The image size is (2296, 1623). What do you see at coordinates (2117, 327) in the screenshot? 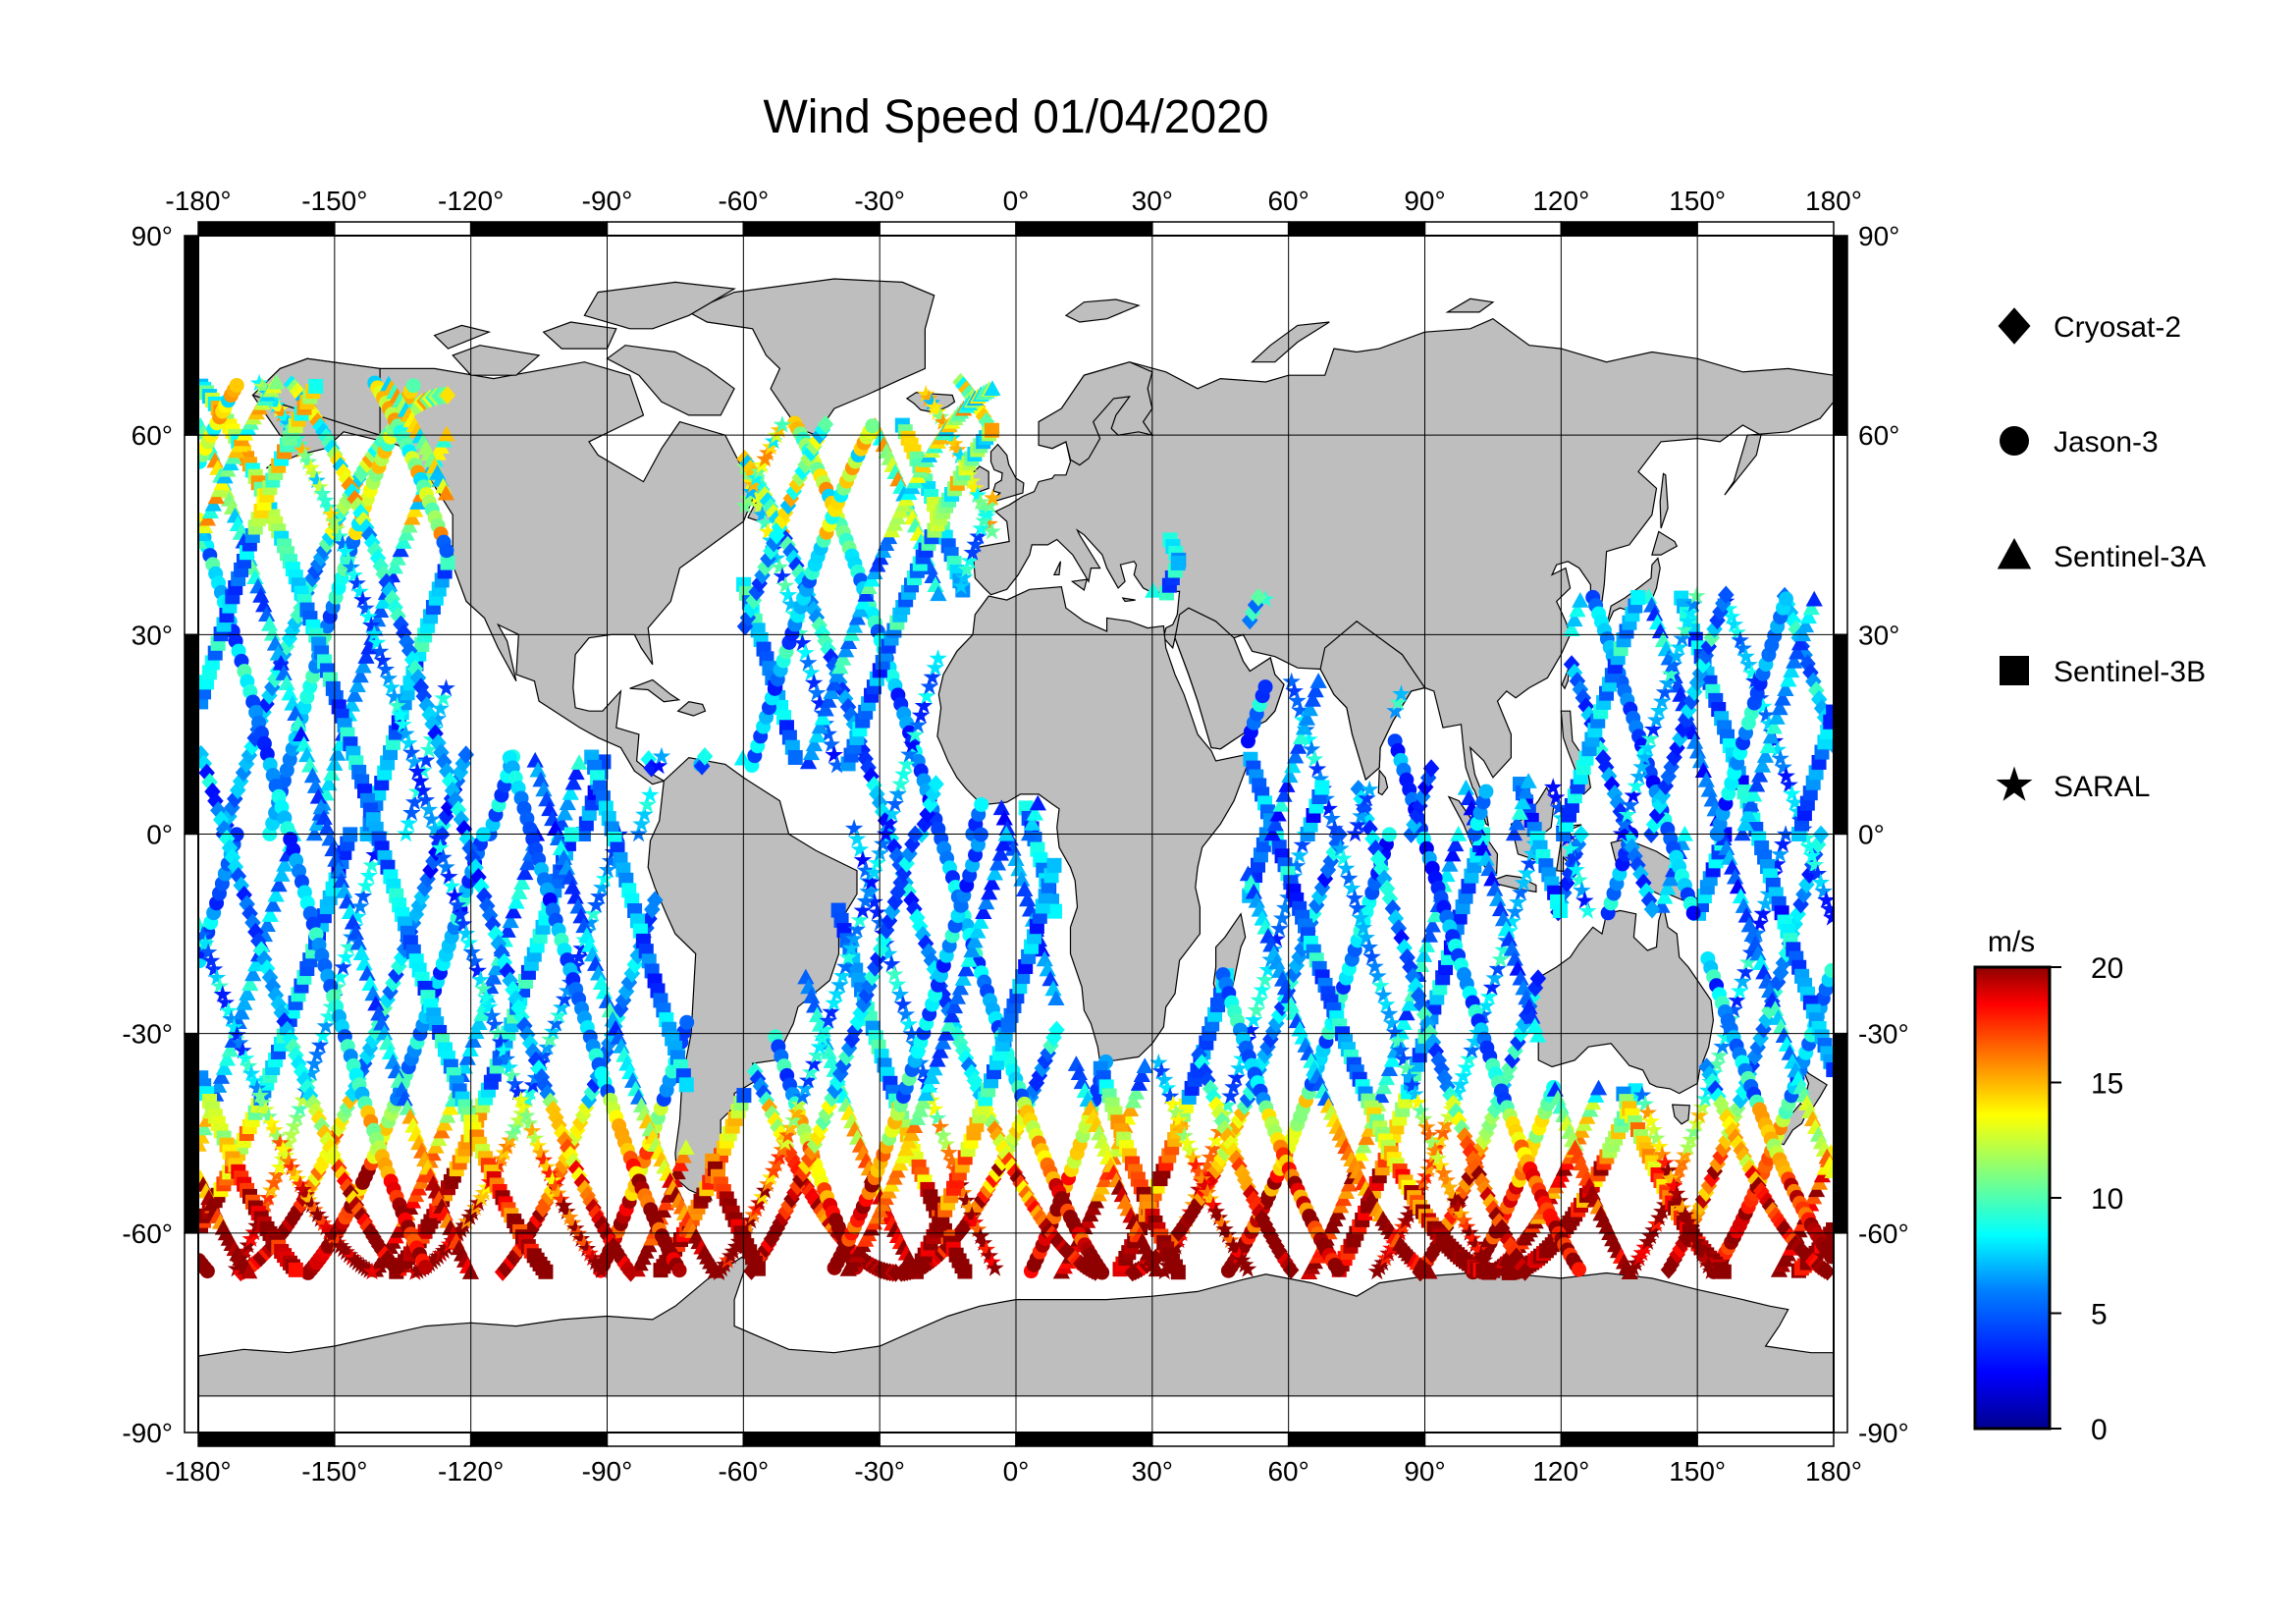
I see `legend-label: Cryosat-2` at bounding box center [2117, 327].